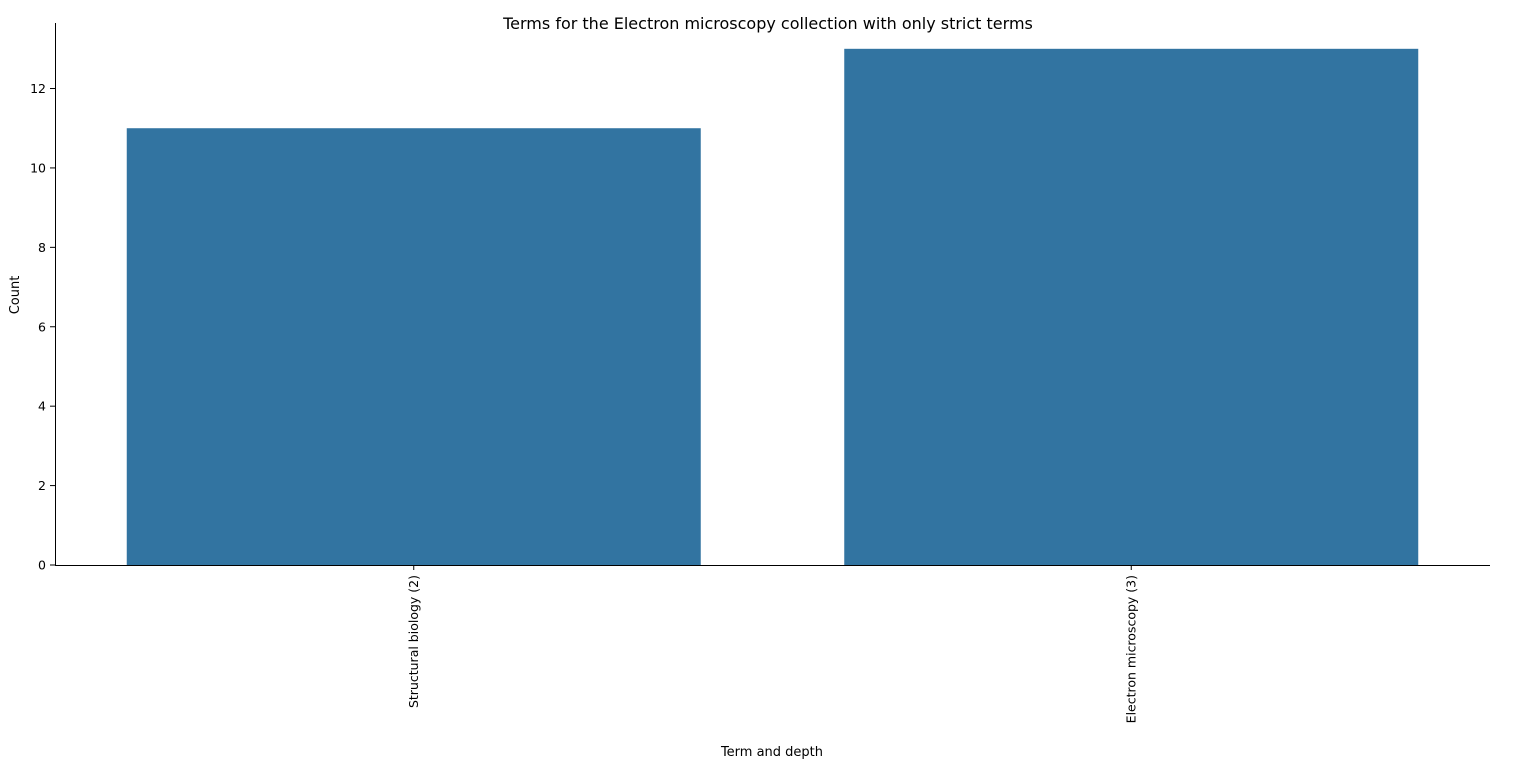 The width and height of the screenshot is (1536, 761). Describe the element at coordinates (38, 167) in the screenshot. I see `y-tick-label: 10` at that location.